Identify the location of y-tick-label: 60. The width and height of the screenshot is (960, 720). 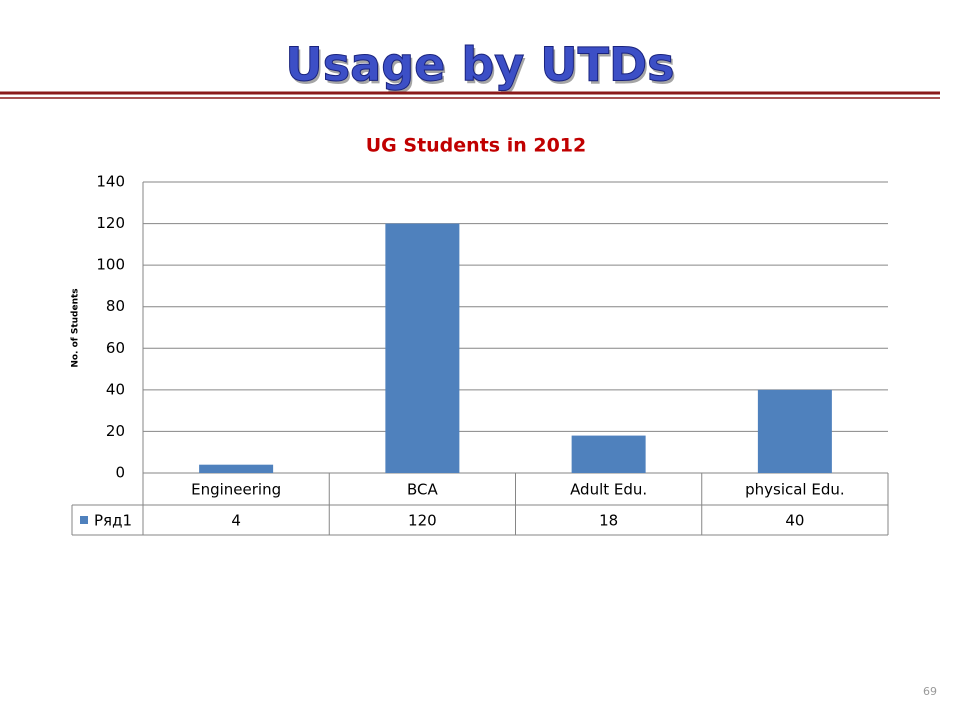
(115, 348).